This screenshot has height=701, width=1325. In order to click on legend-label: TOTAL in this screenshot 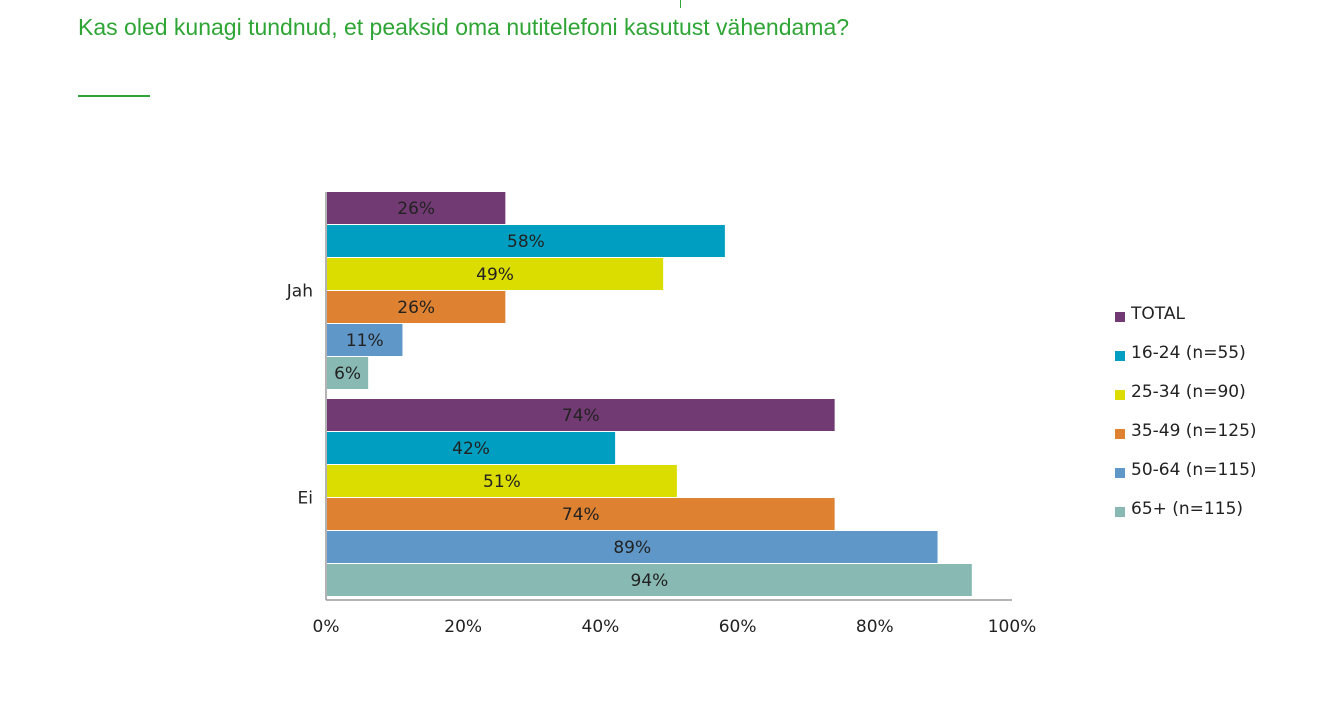, I will do `click(1158, 314)`.